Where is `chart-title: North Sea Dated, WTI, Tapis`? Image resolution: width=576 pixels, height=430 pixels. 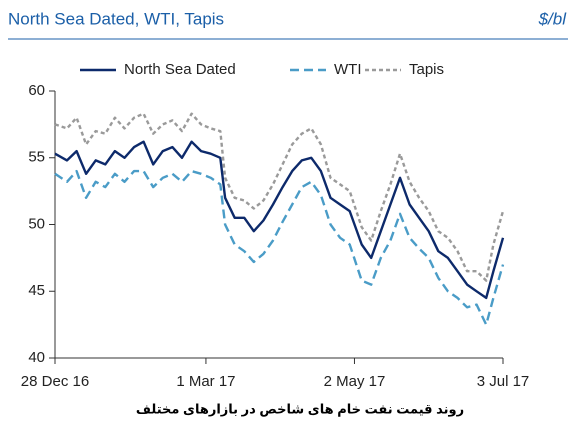 chart-title: North Sea Dated, WTI, Tapis is located at coordinates (116, 18).